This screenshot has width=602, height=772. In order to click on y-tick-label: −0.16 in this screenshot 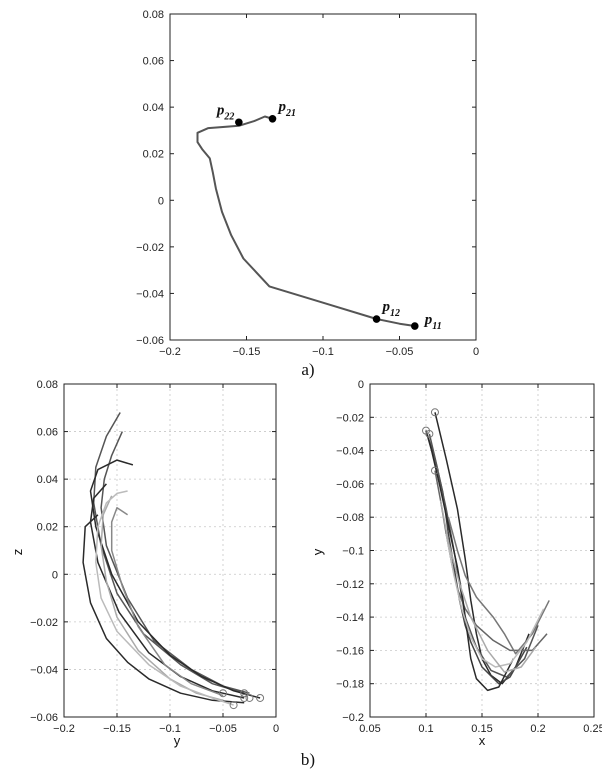, I will do `click(350, 651)`.